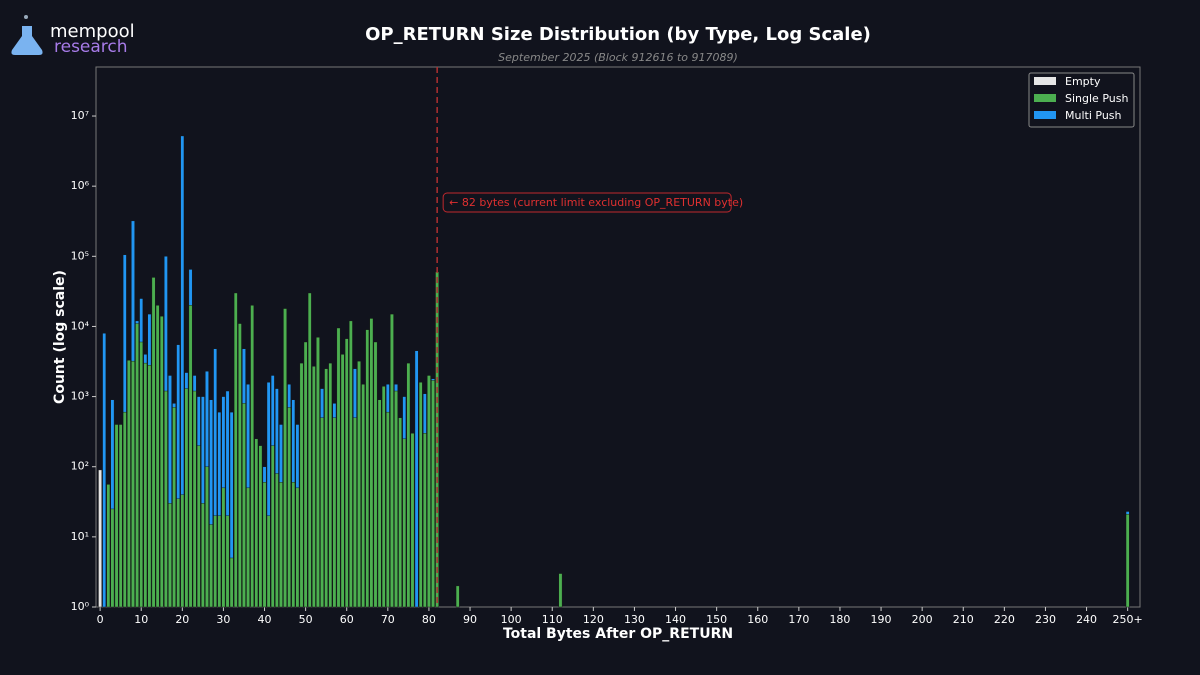 The height and width of the screenshot is (675, 1200). Describe the element at coordinates (963, 619) in the screenshot. I see `x-tick-label: 210` at that location.